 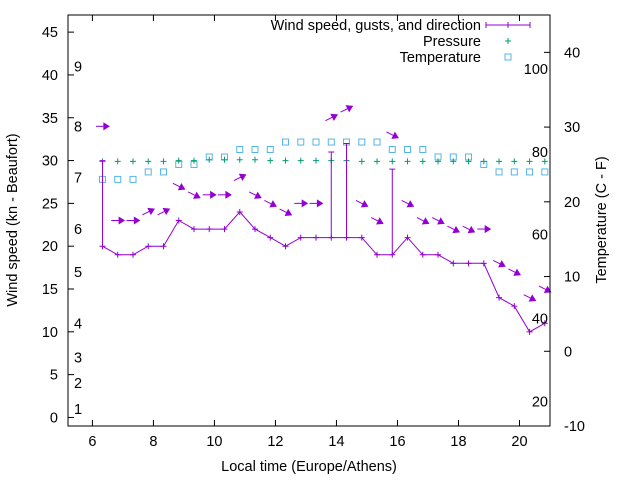 What do you see at coordinates (50, 76) in the screenshot?
I see `y-tick-label: 40` at bounding box center [50, 76].